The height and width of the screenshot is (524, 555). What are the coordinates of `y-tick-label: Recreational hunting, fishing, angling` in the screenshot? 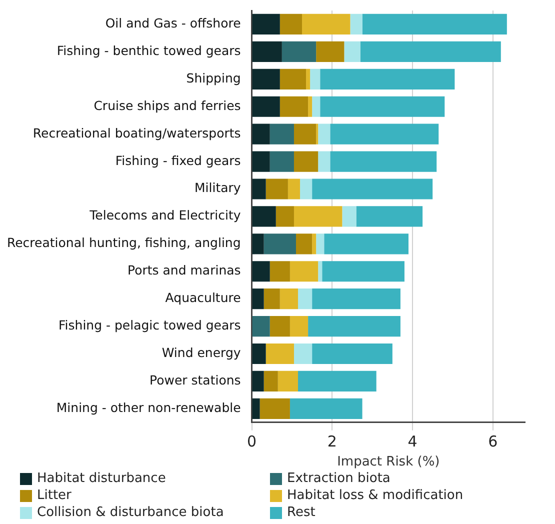 It's located at (123, 242).